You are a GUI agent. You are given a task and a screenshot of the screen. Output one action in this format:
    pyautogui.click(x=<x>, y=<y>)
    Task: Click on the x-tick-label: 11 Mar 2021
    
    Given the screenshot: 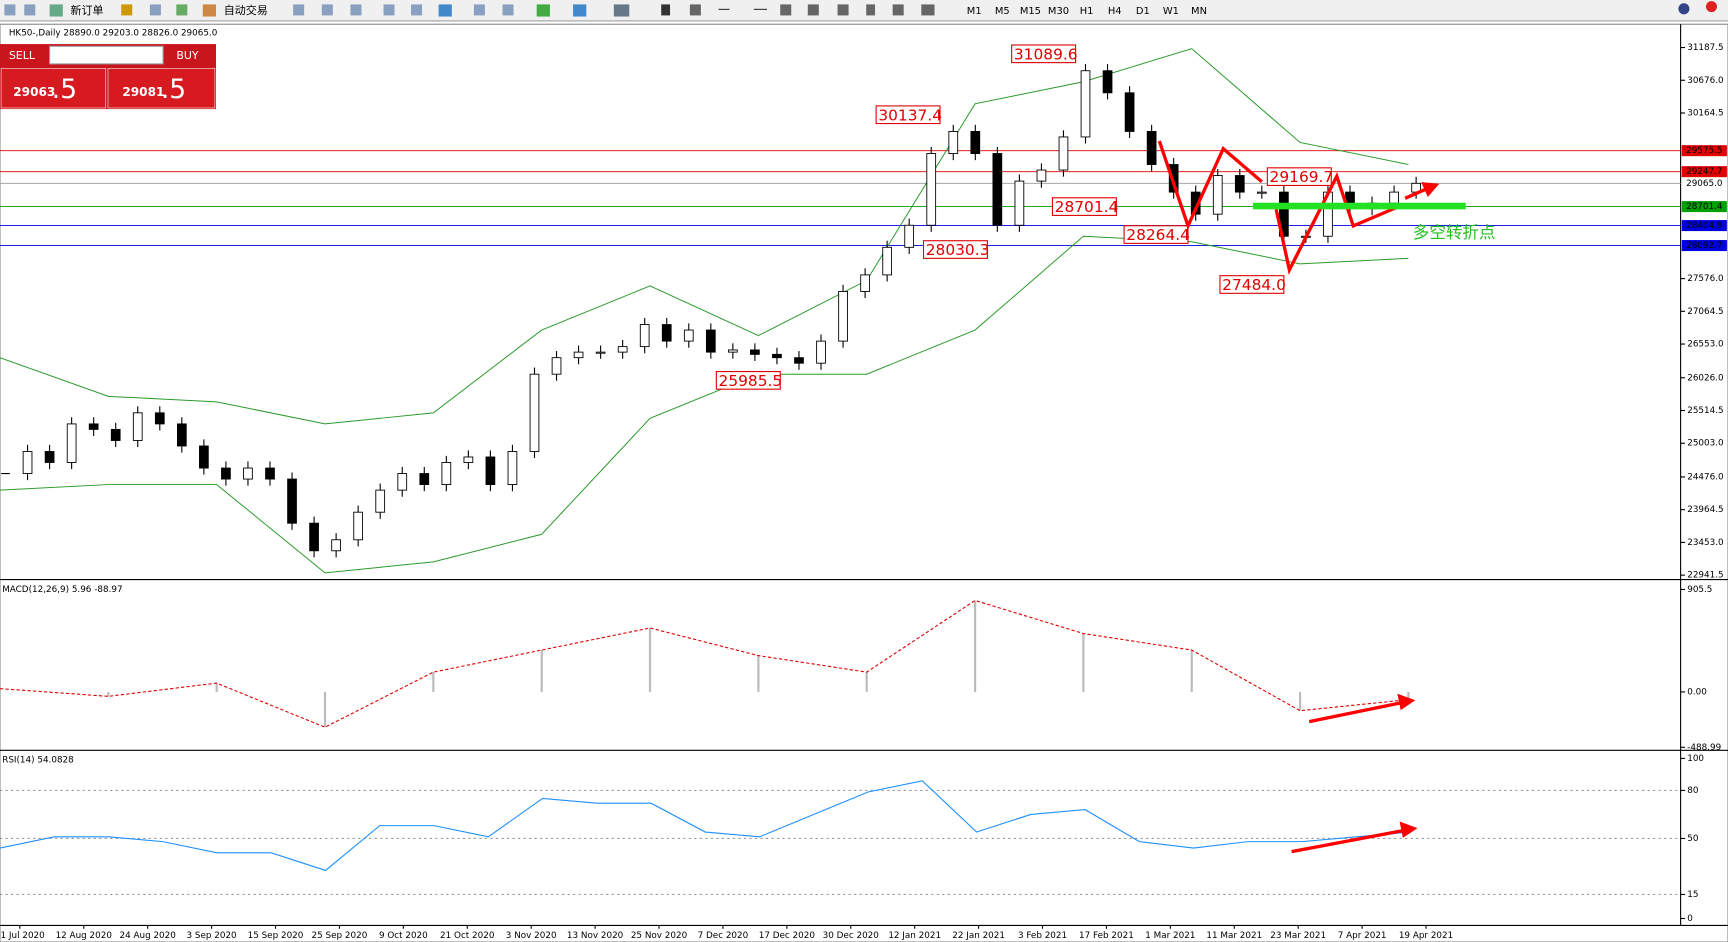 What is the action you would take?
    pyautogui.click(x=1234, y=936)
    